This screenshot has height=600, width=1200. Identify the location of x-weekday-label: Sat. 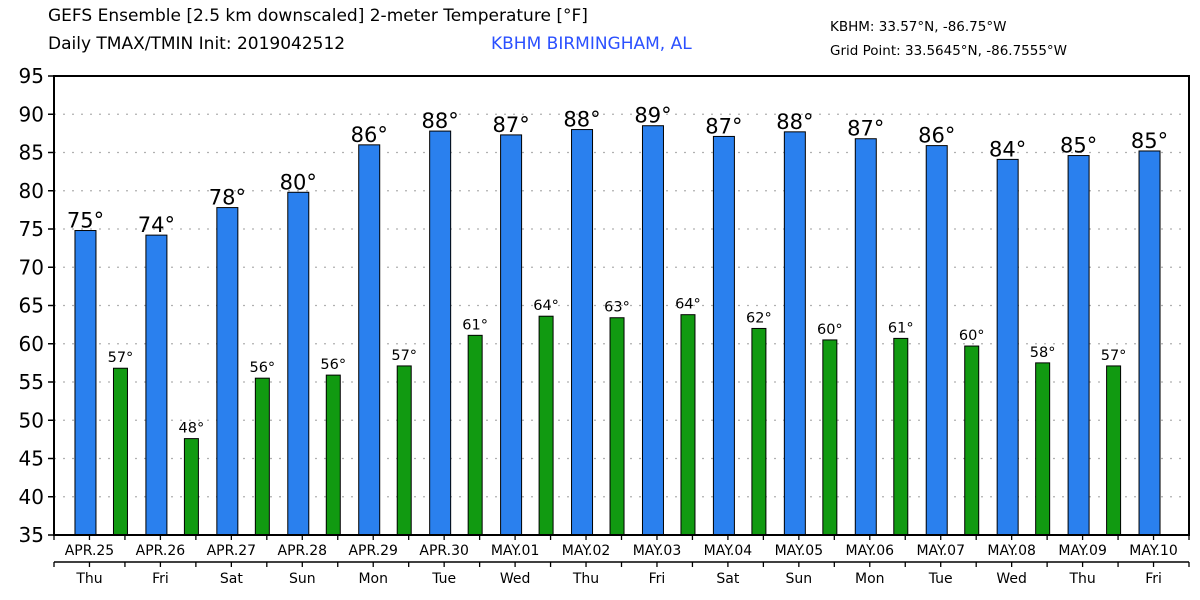
(231, 579).